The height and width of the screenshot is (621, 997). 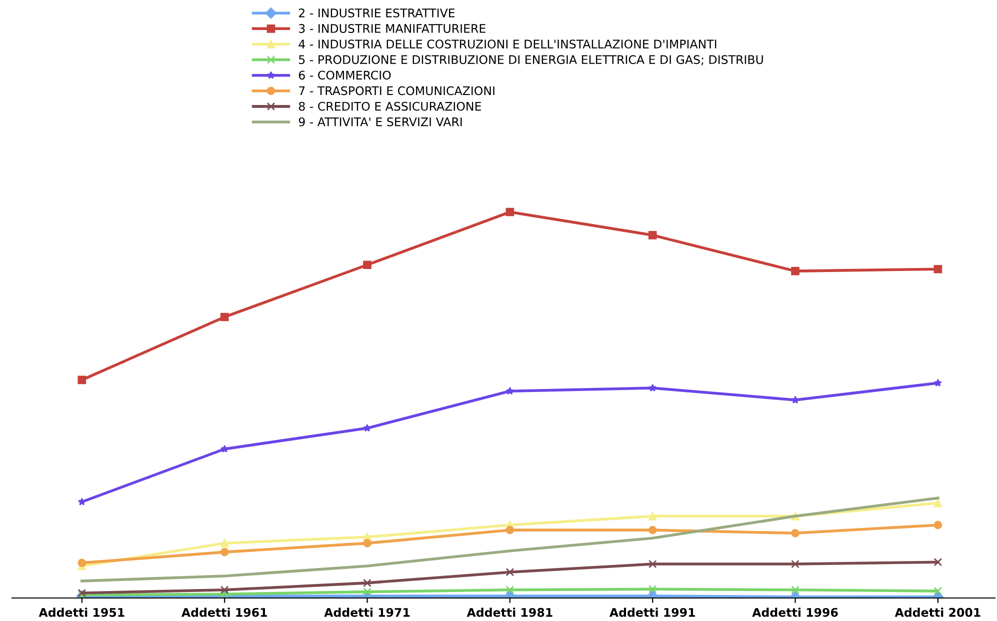 What do you see at coordinates (652, 612) in the screenshot?
I see `x-tick-label: Addetti 1991` at bounding box center [652, 612].